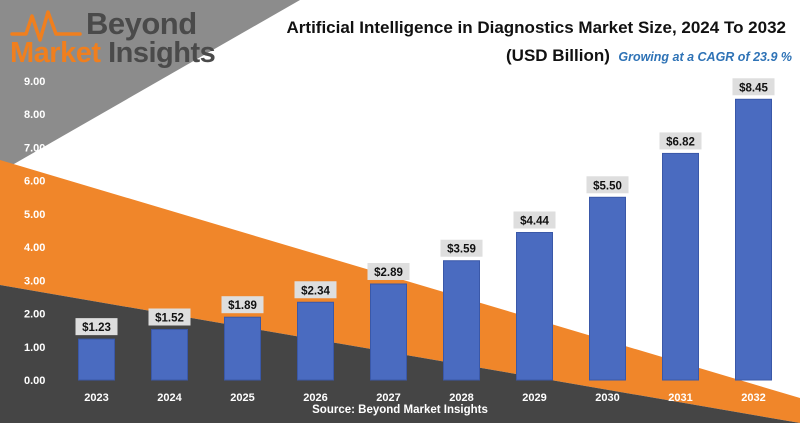  Describe the element at coordinates (34, 315) in the screenshot. I see `y-tick-label: 2.00` at that location.